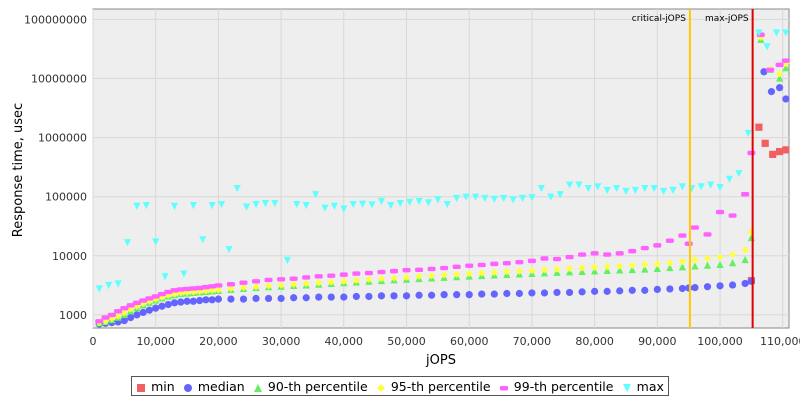 This screenshot has height=400, width=800. What do you see at coordinates (594, 341) in the screenshot?
I see `x-tick-label: 80,000` at bounding box center [594, 341].